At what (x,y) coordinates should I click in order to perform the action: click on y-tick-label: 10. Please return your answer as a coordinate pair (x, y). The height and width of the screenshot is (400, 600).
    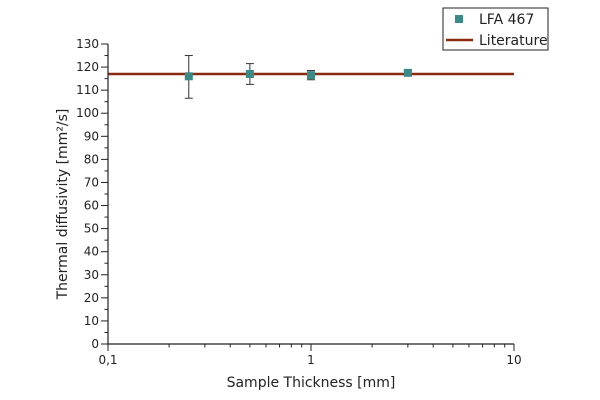
    Looking at the image, I should click on (91, 321).